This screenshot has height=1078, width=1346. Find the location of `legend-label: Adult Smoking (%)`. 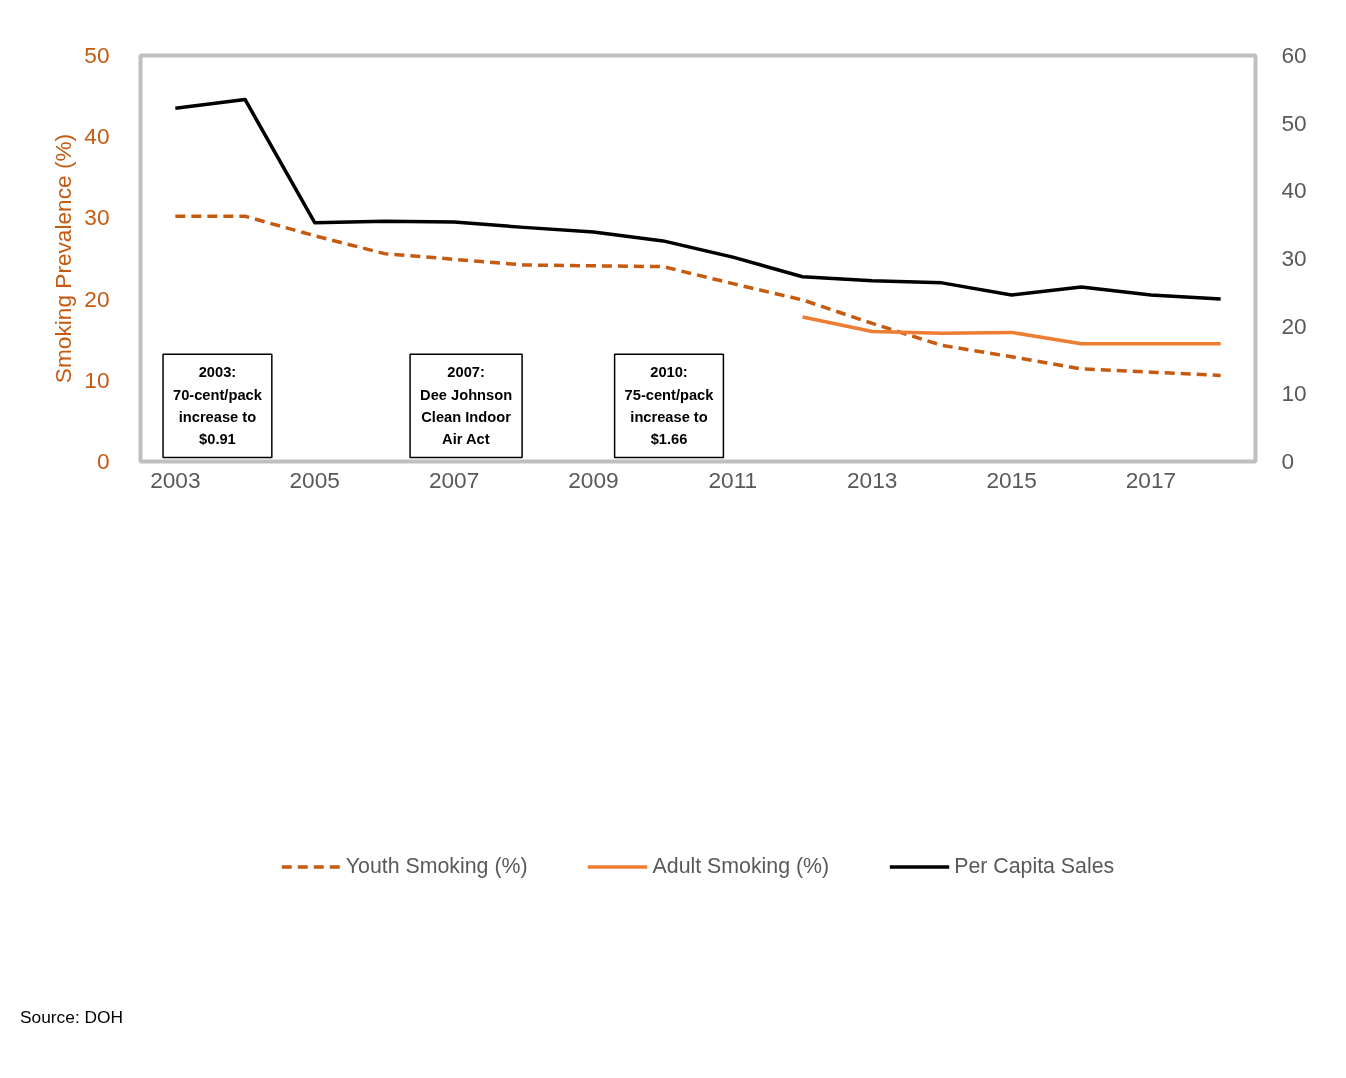

legend-label: Adult Smoking (%) is located at coordinates (741, 866).